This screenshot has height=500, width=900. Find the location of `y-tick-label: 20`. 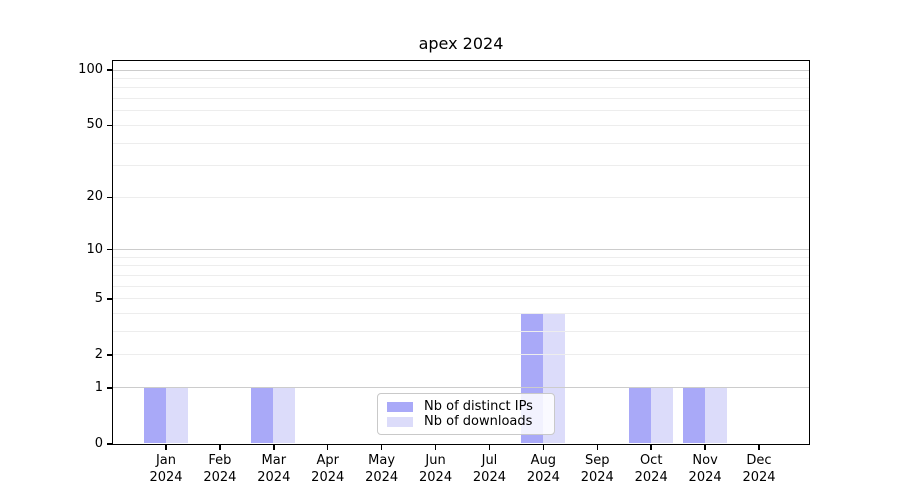

y-tick-label: 20 is located at coordinates (94, 197).